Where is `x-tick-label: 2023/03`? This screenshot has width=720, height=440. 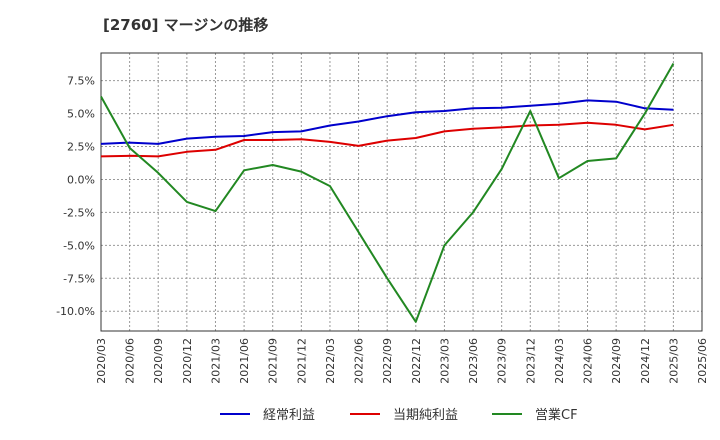 x-tick-label: 2023/03 is located at coordinates (444, 361).